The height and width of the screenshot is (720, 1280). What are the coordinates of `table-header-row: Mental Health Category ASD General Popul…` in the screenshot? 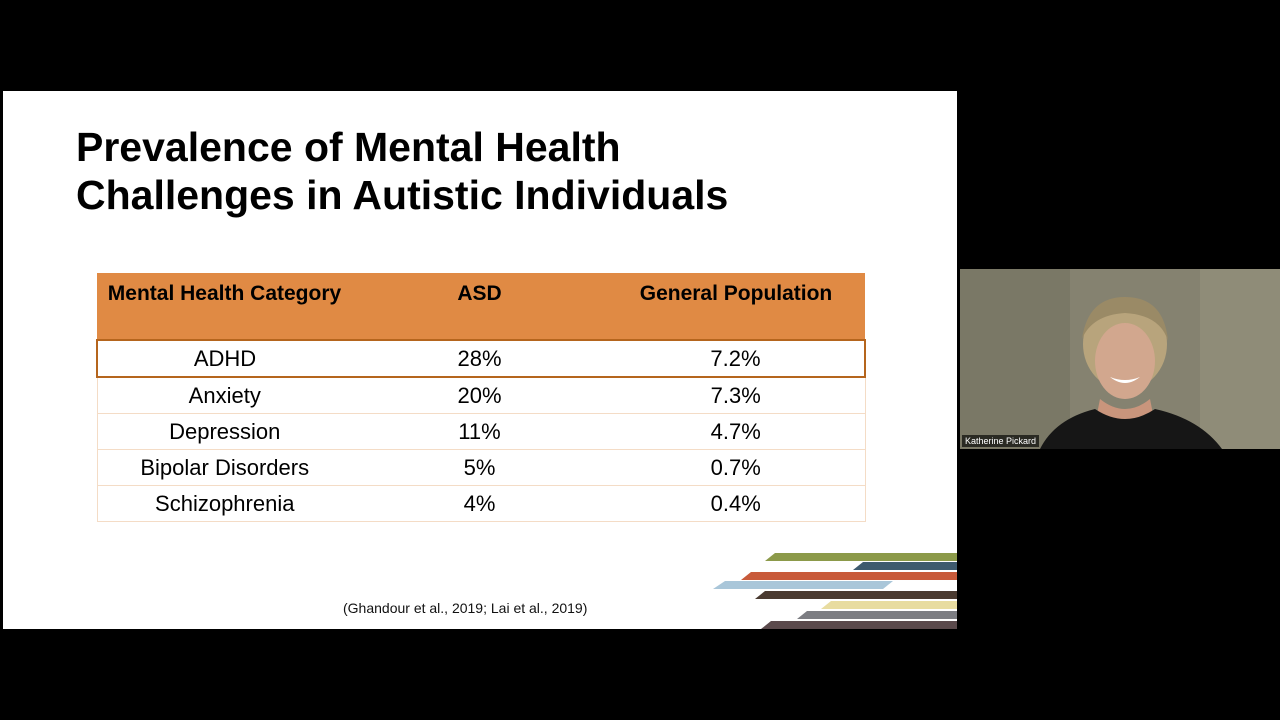 It's located at (481, 306).